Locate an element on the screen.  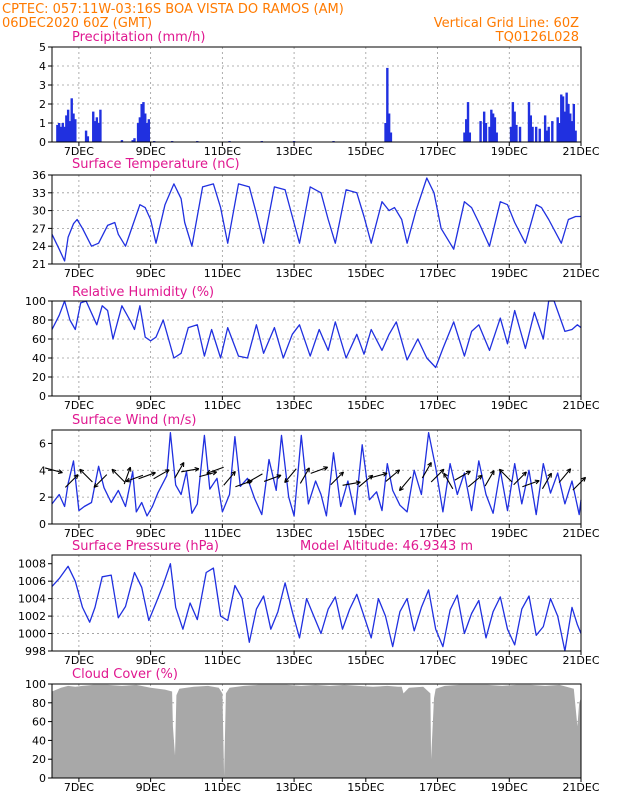
y-tick-label: 6 is located at coordinates (42, 443).